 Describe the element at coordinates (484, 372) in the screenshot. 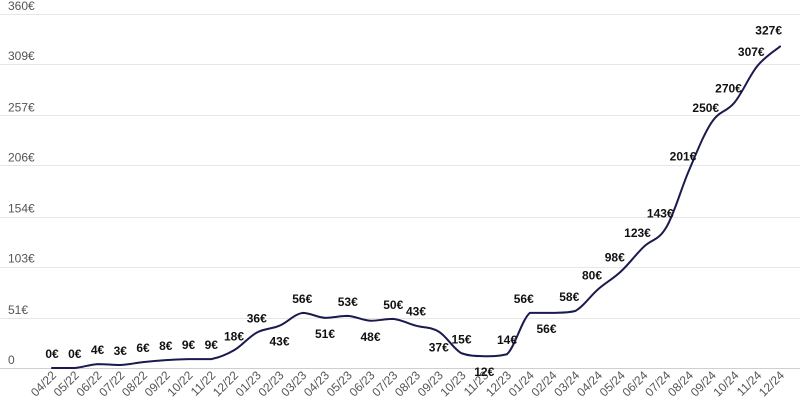

I see `data-label: 12€` at that location.